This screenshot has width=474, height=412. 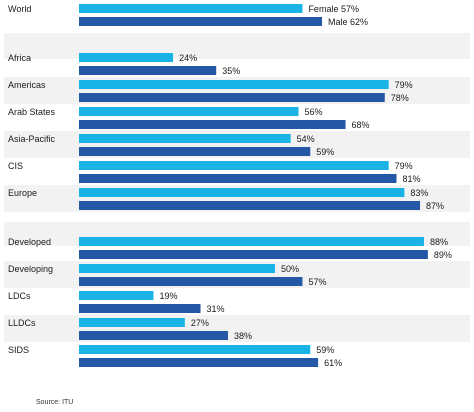 I want to click on category-label: LLDCs, so click(x=22, y=323).